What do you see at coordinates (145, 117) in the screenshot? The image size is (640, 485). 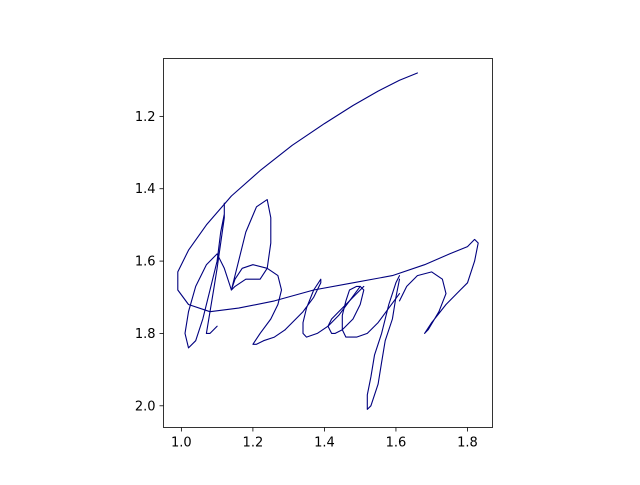 I see `y-tick-label: 1.2` at bounding box center [145, 117].